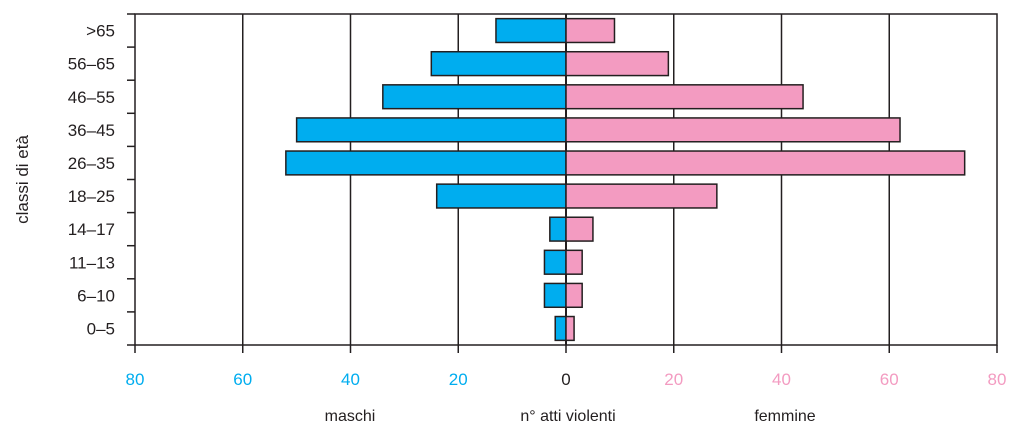  What do you see at coordinates (91, 64) in the screenshot?
I see `category-label: 56–65` at bounding box center [91, 64].